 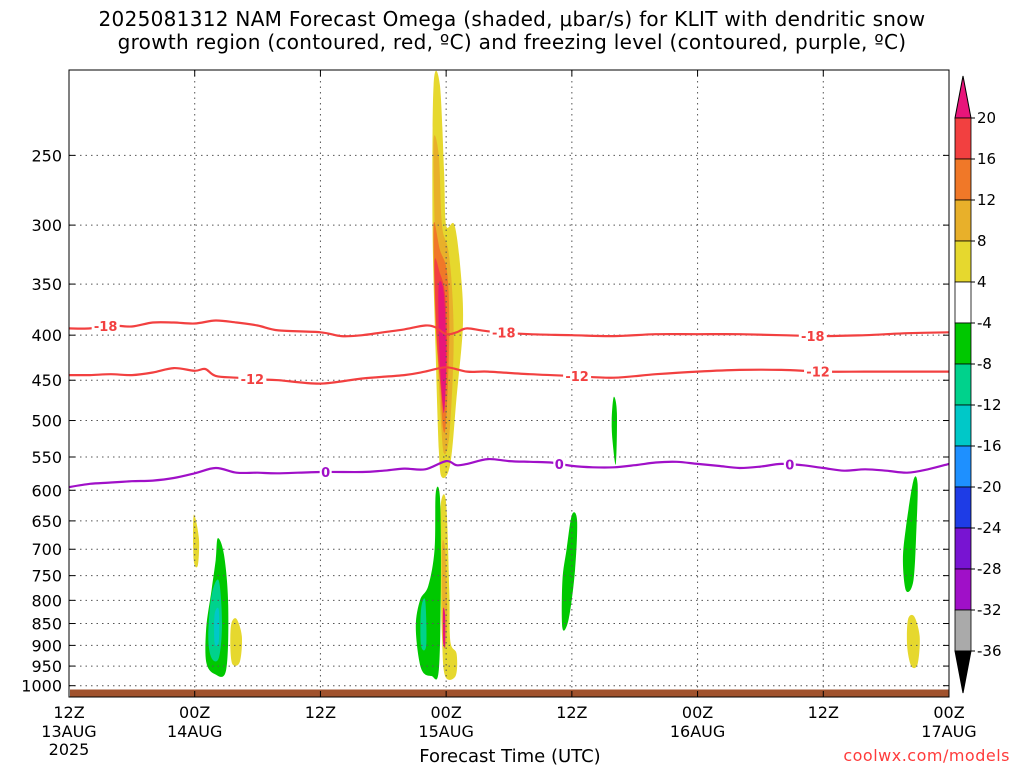 What do you see at coordinates (989, 569) in the screenshot?
I see `colorbar-tick-label: -28` at bounding box center [989, 569].